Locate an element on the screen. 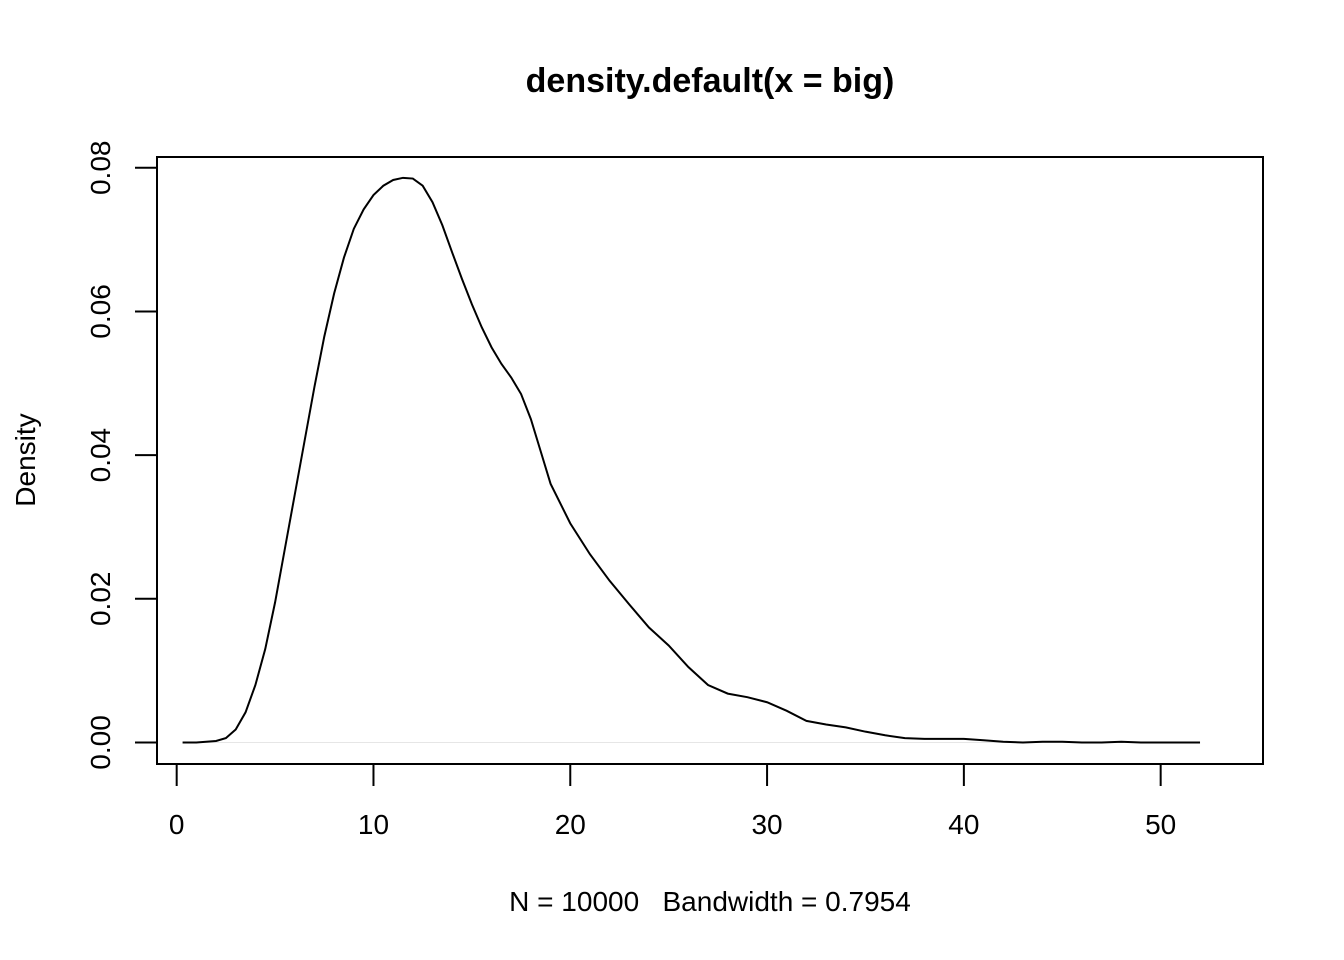 Image resolution: width=1344 pixels, height=960 pixels. x-tick-label: 20 is located at coordinates (570, 824).